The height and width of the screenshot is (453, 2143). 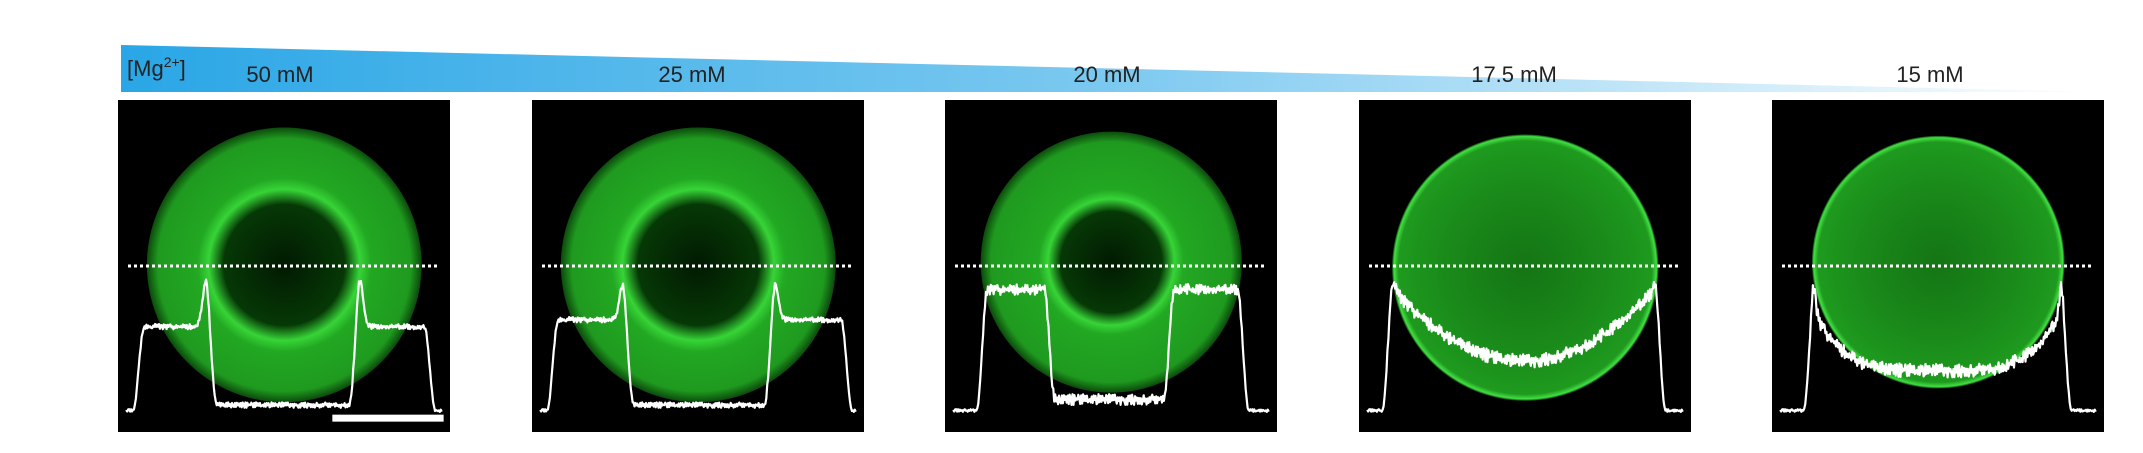 I want to click on mg-label-sup: 2+, so click(x=172, y=62).